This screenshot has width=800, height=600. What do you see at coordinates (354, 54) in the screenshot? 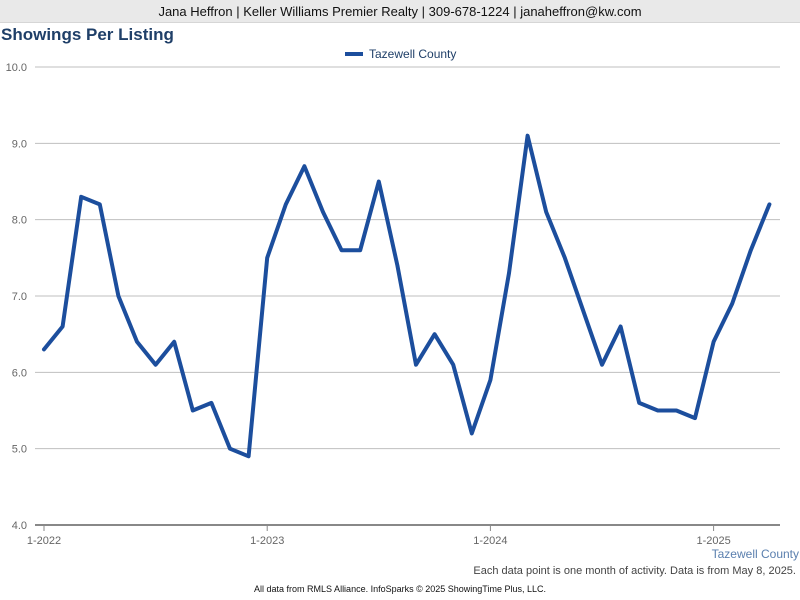
I see `legend-line-swatch` at bounding box center [354, 54].